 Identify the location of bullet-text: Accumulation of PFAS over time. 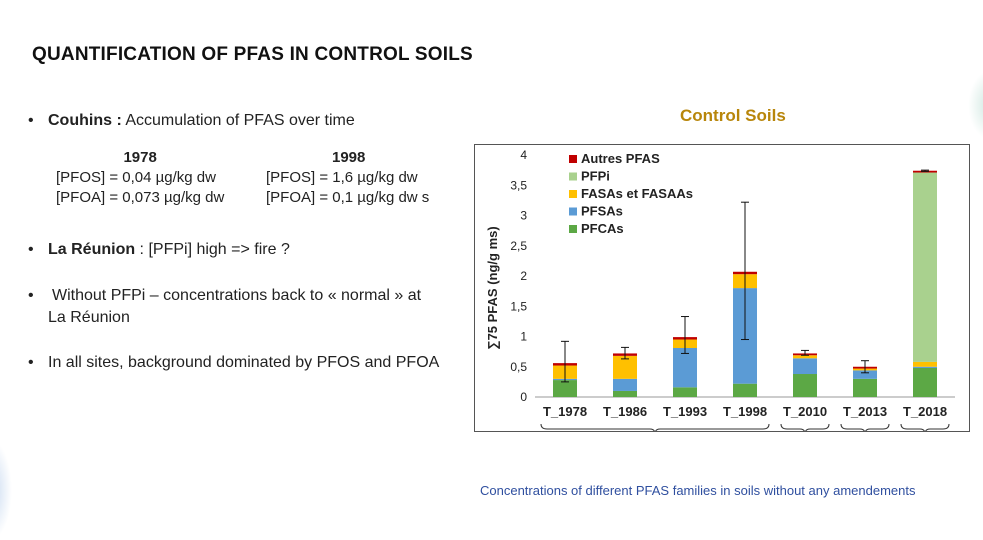
(238, 120).